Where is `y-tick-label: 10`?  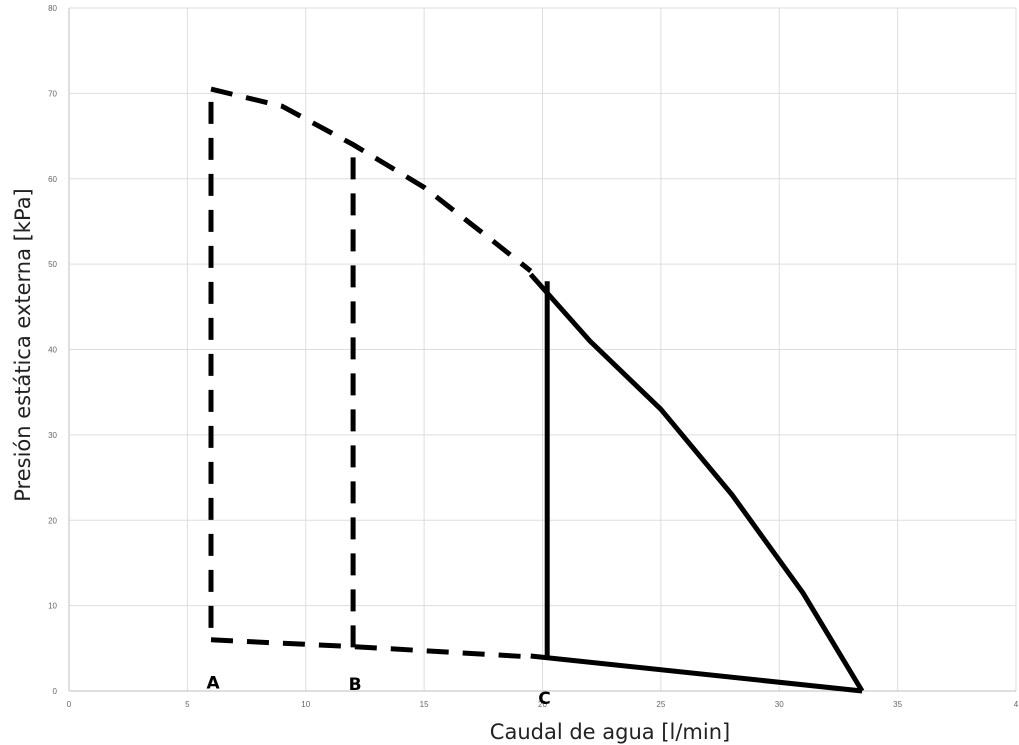
y-tick-label: 10 is located at coordinates (52, 606).